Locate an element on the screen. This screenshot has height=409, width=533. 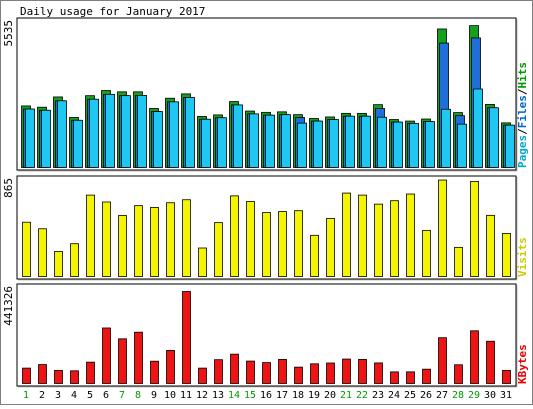
panel-max-label: 441326 is located at coordinates (8, 306).